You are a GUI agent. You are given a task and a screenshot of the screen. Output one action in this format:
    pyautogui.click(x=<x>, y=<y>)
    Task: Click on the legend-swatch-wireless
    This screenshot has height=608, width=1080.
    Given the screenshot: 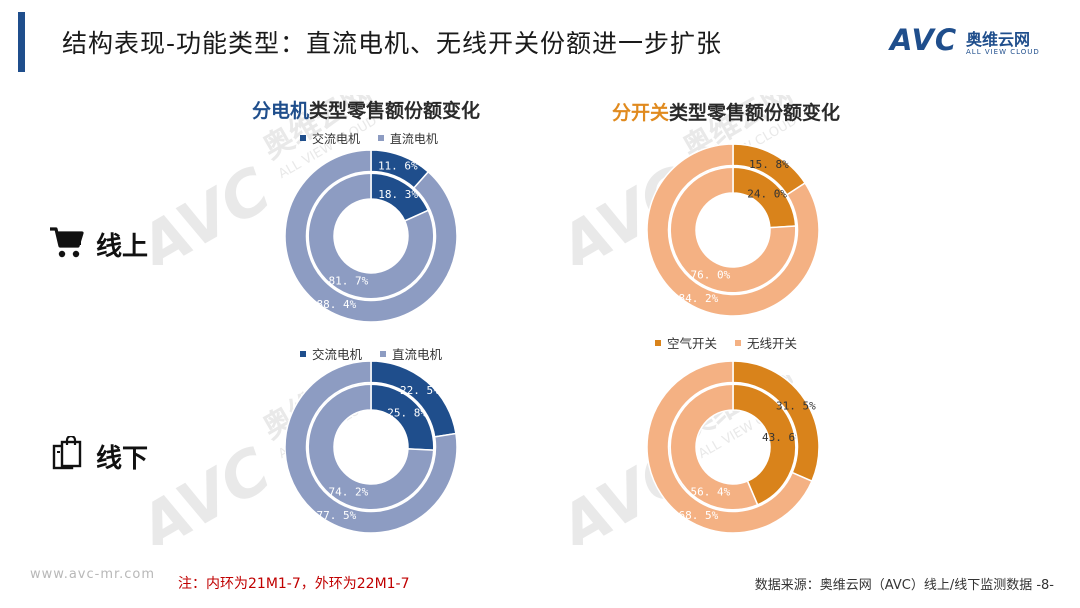 What is the action you would take?
    pyautogui.click(x=738, y=342)
    